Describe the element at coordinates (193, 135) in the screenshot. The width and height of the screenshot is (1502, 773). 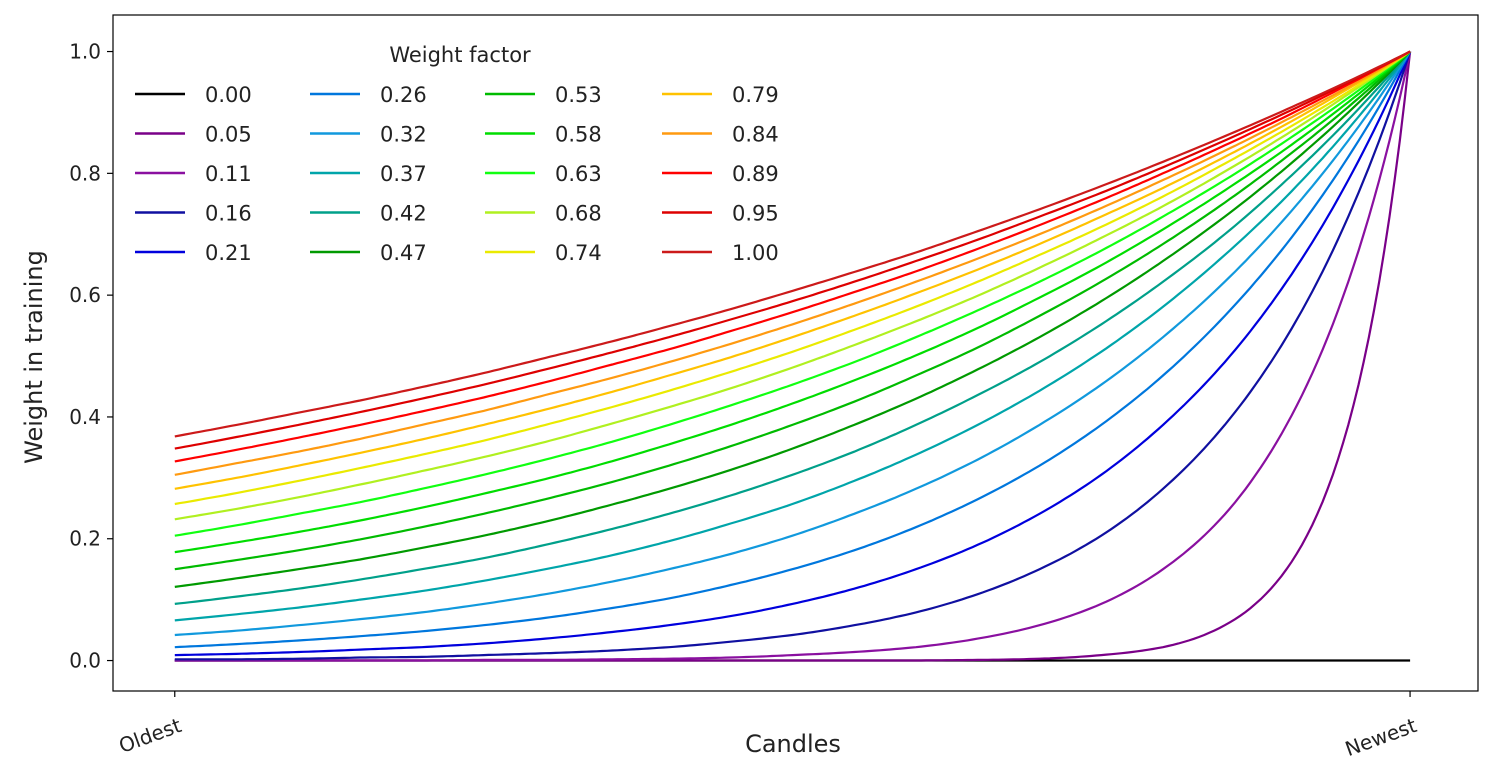
I see `legend-item: 0.05` at that location.